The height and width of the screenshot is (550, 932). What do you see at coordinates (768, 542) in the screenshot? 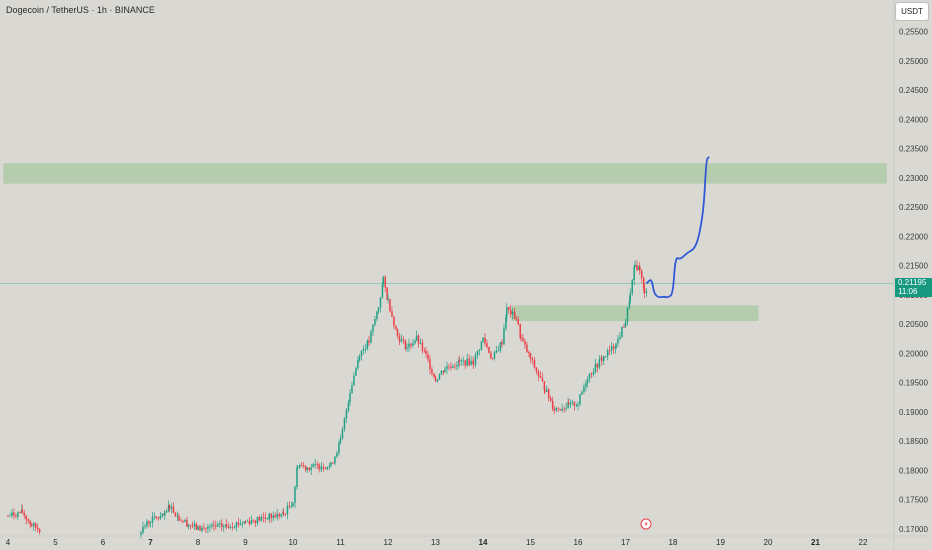
I see `time-tick-label: 20` at bounding box center [768, 542].